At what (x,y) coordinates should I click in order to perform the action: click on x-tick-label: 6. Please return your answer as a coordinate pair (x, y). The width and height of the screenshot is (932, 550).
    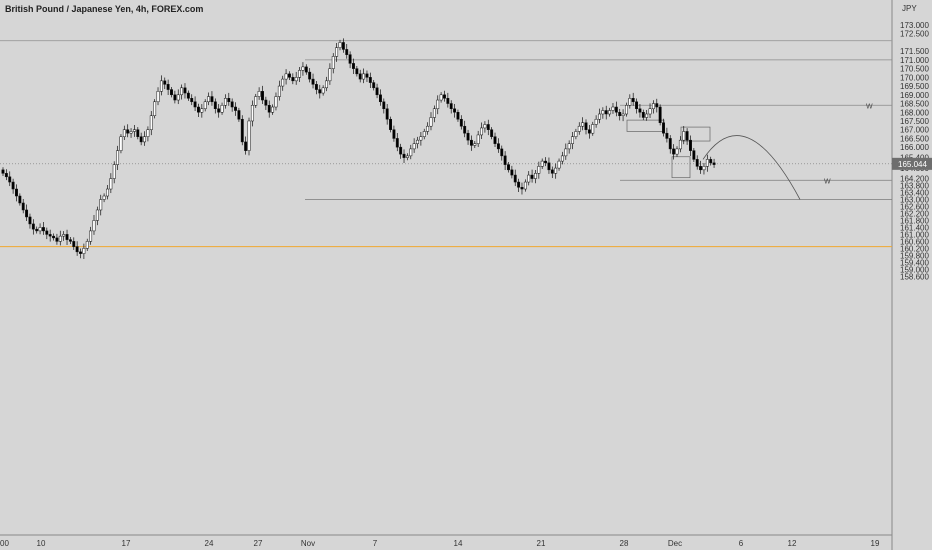
    Looking at the image, I should click on (741, 543).